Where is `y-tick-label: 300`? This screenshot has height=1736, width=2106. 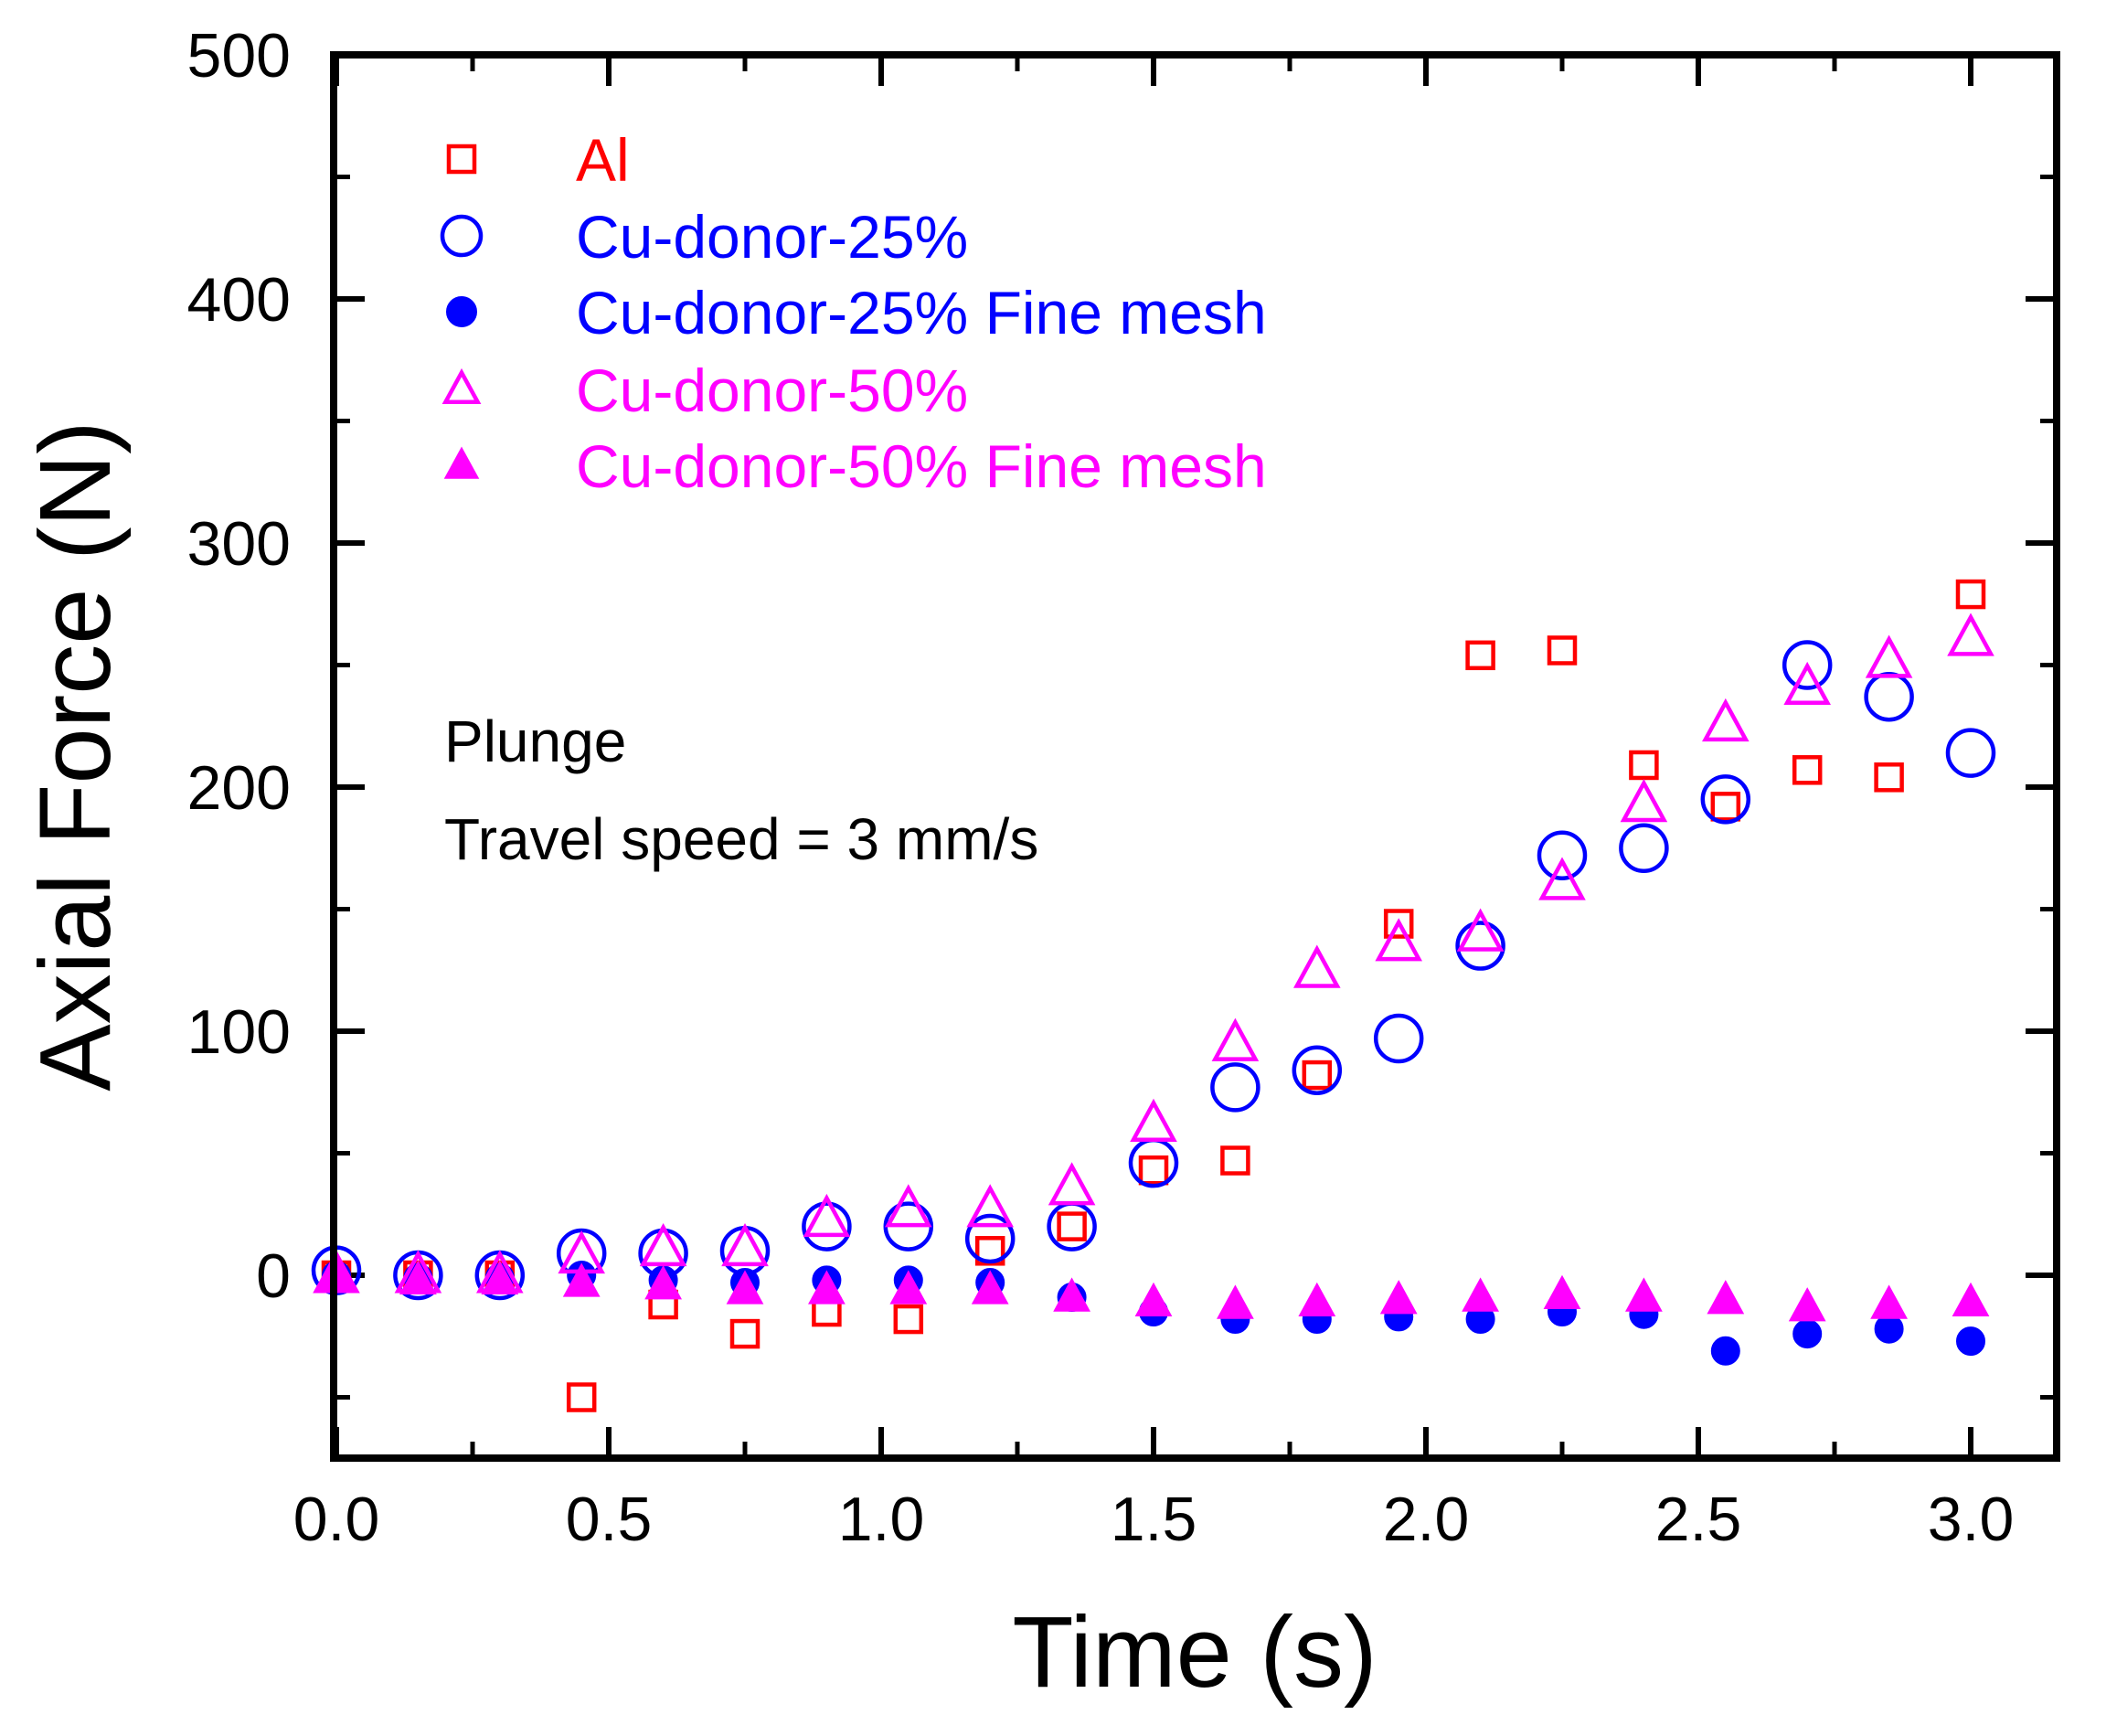 y-tick-label: 300 is located at coordinates (239, 544).